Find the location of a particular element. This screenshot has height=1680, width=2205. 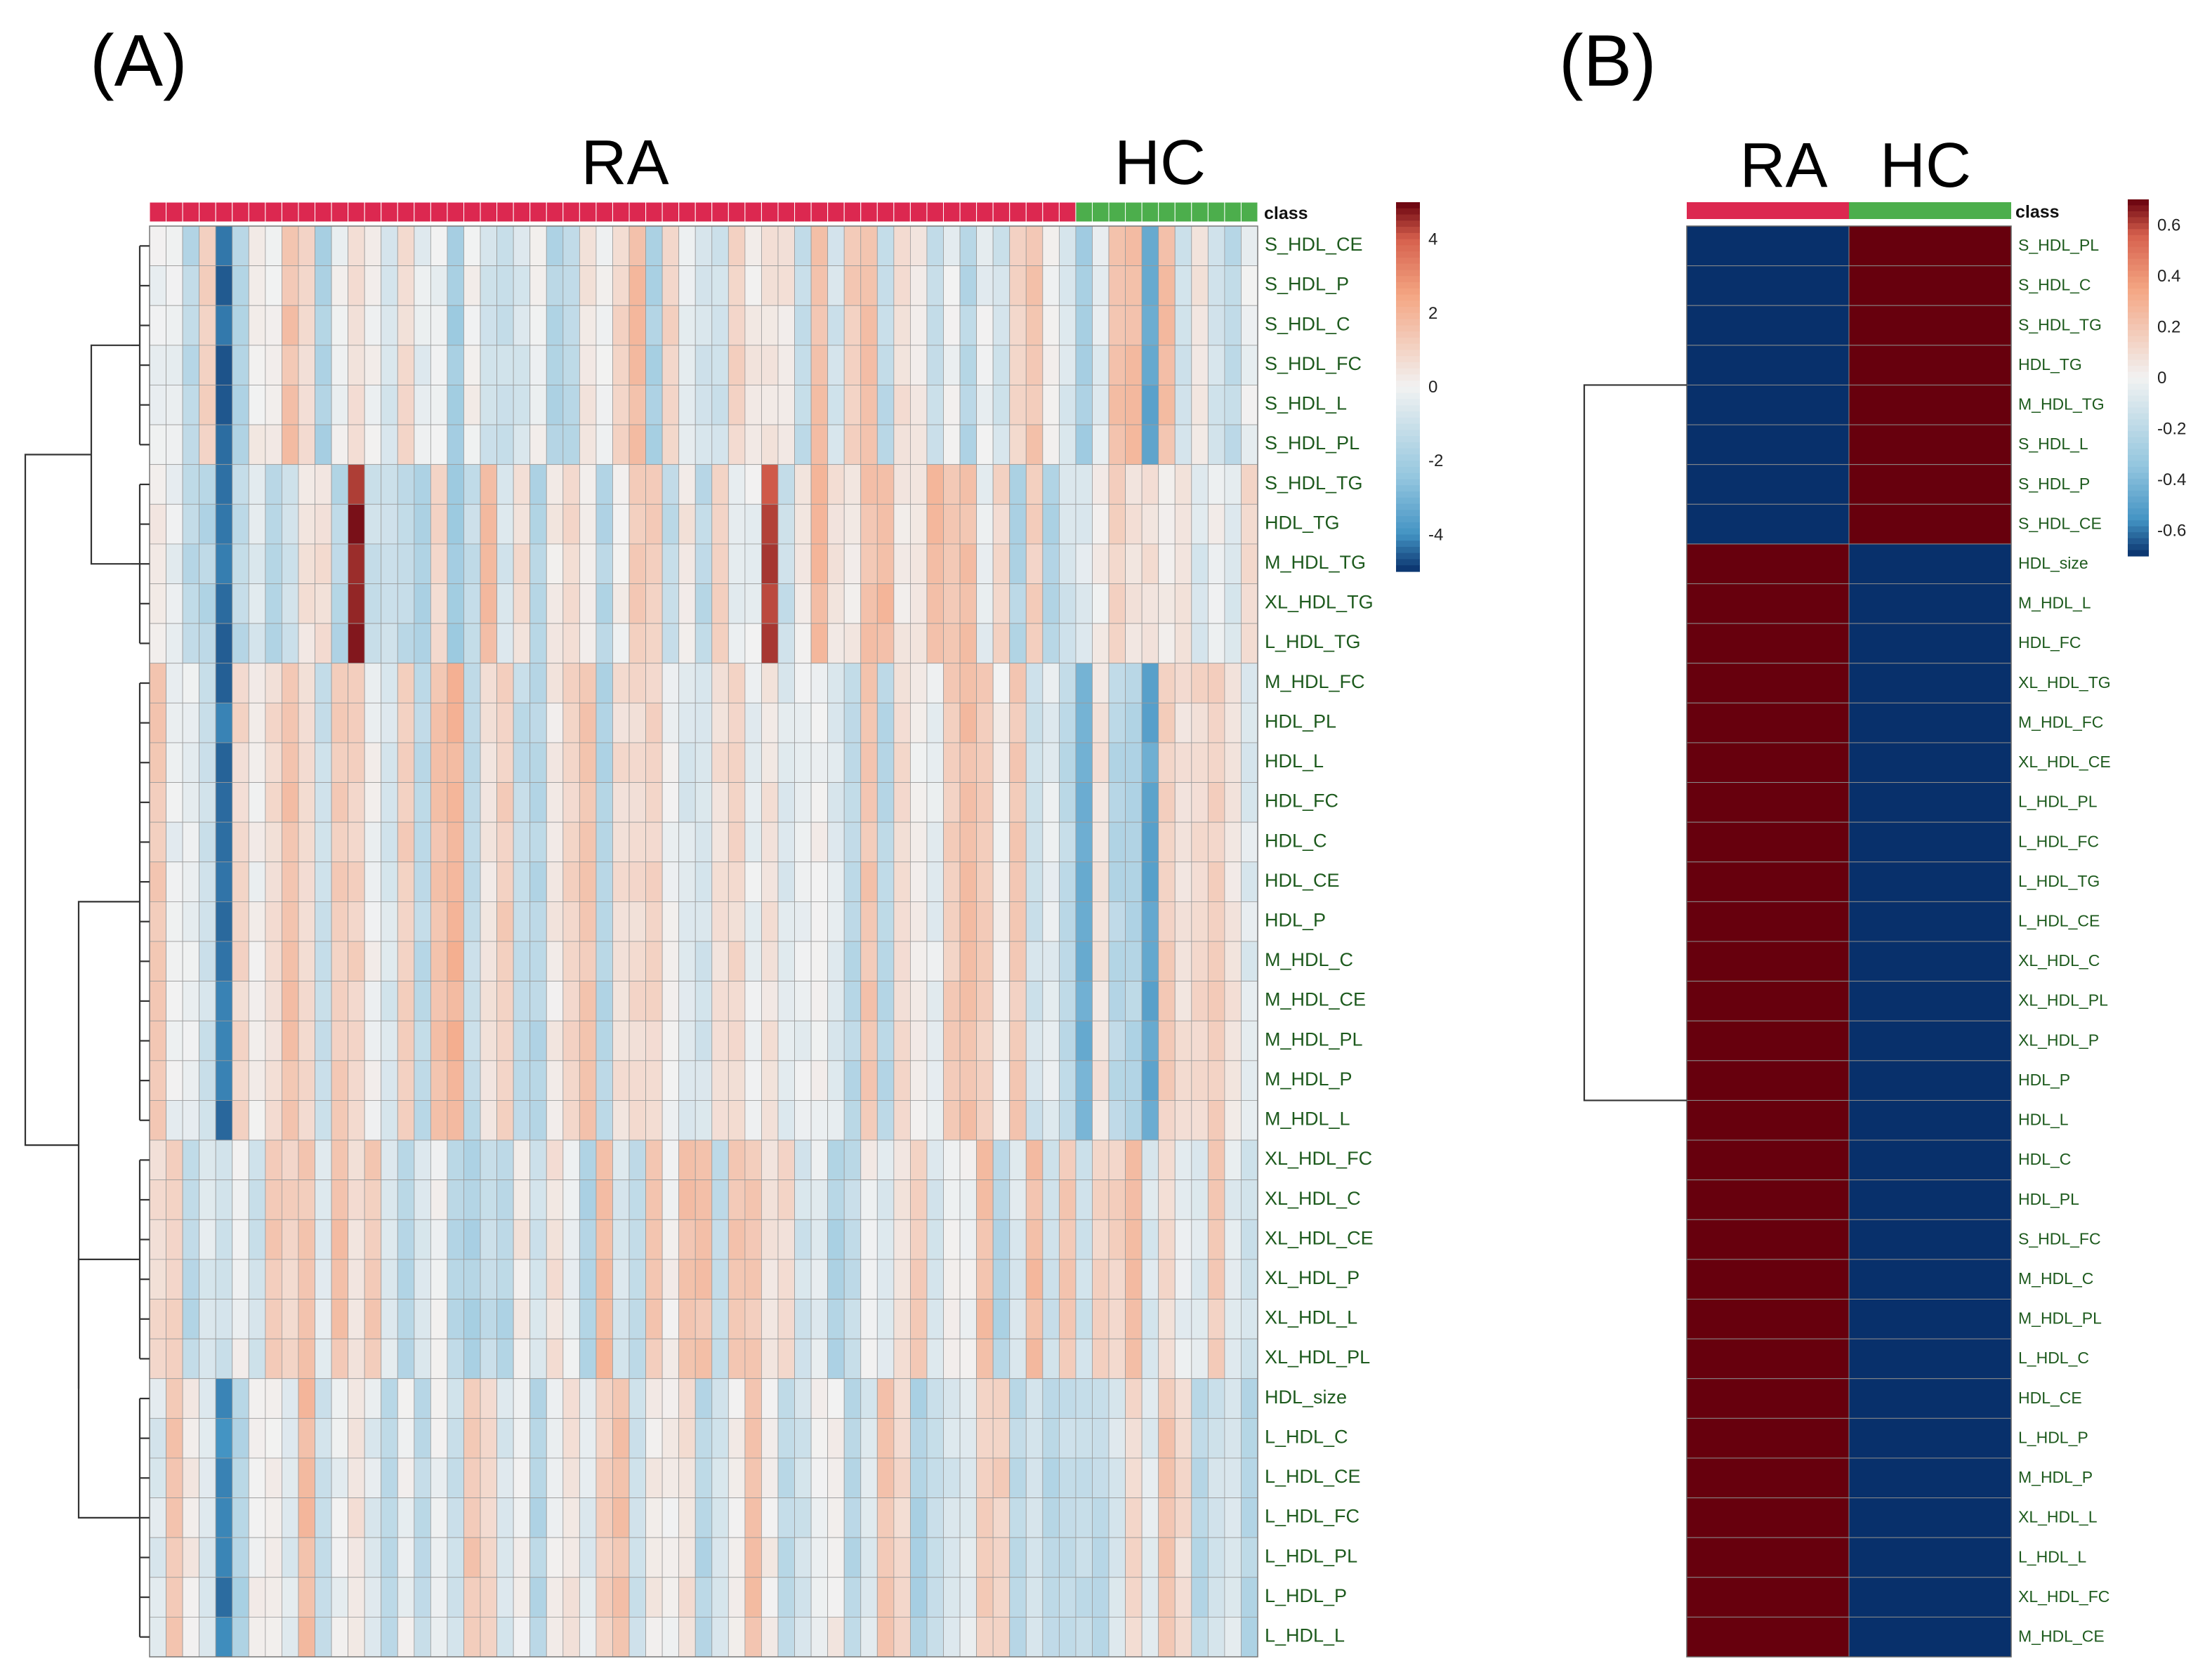

row-label: M_HDL_L is located at coordinates (2054, 603).